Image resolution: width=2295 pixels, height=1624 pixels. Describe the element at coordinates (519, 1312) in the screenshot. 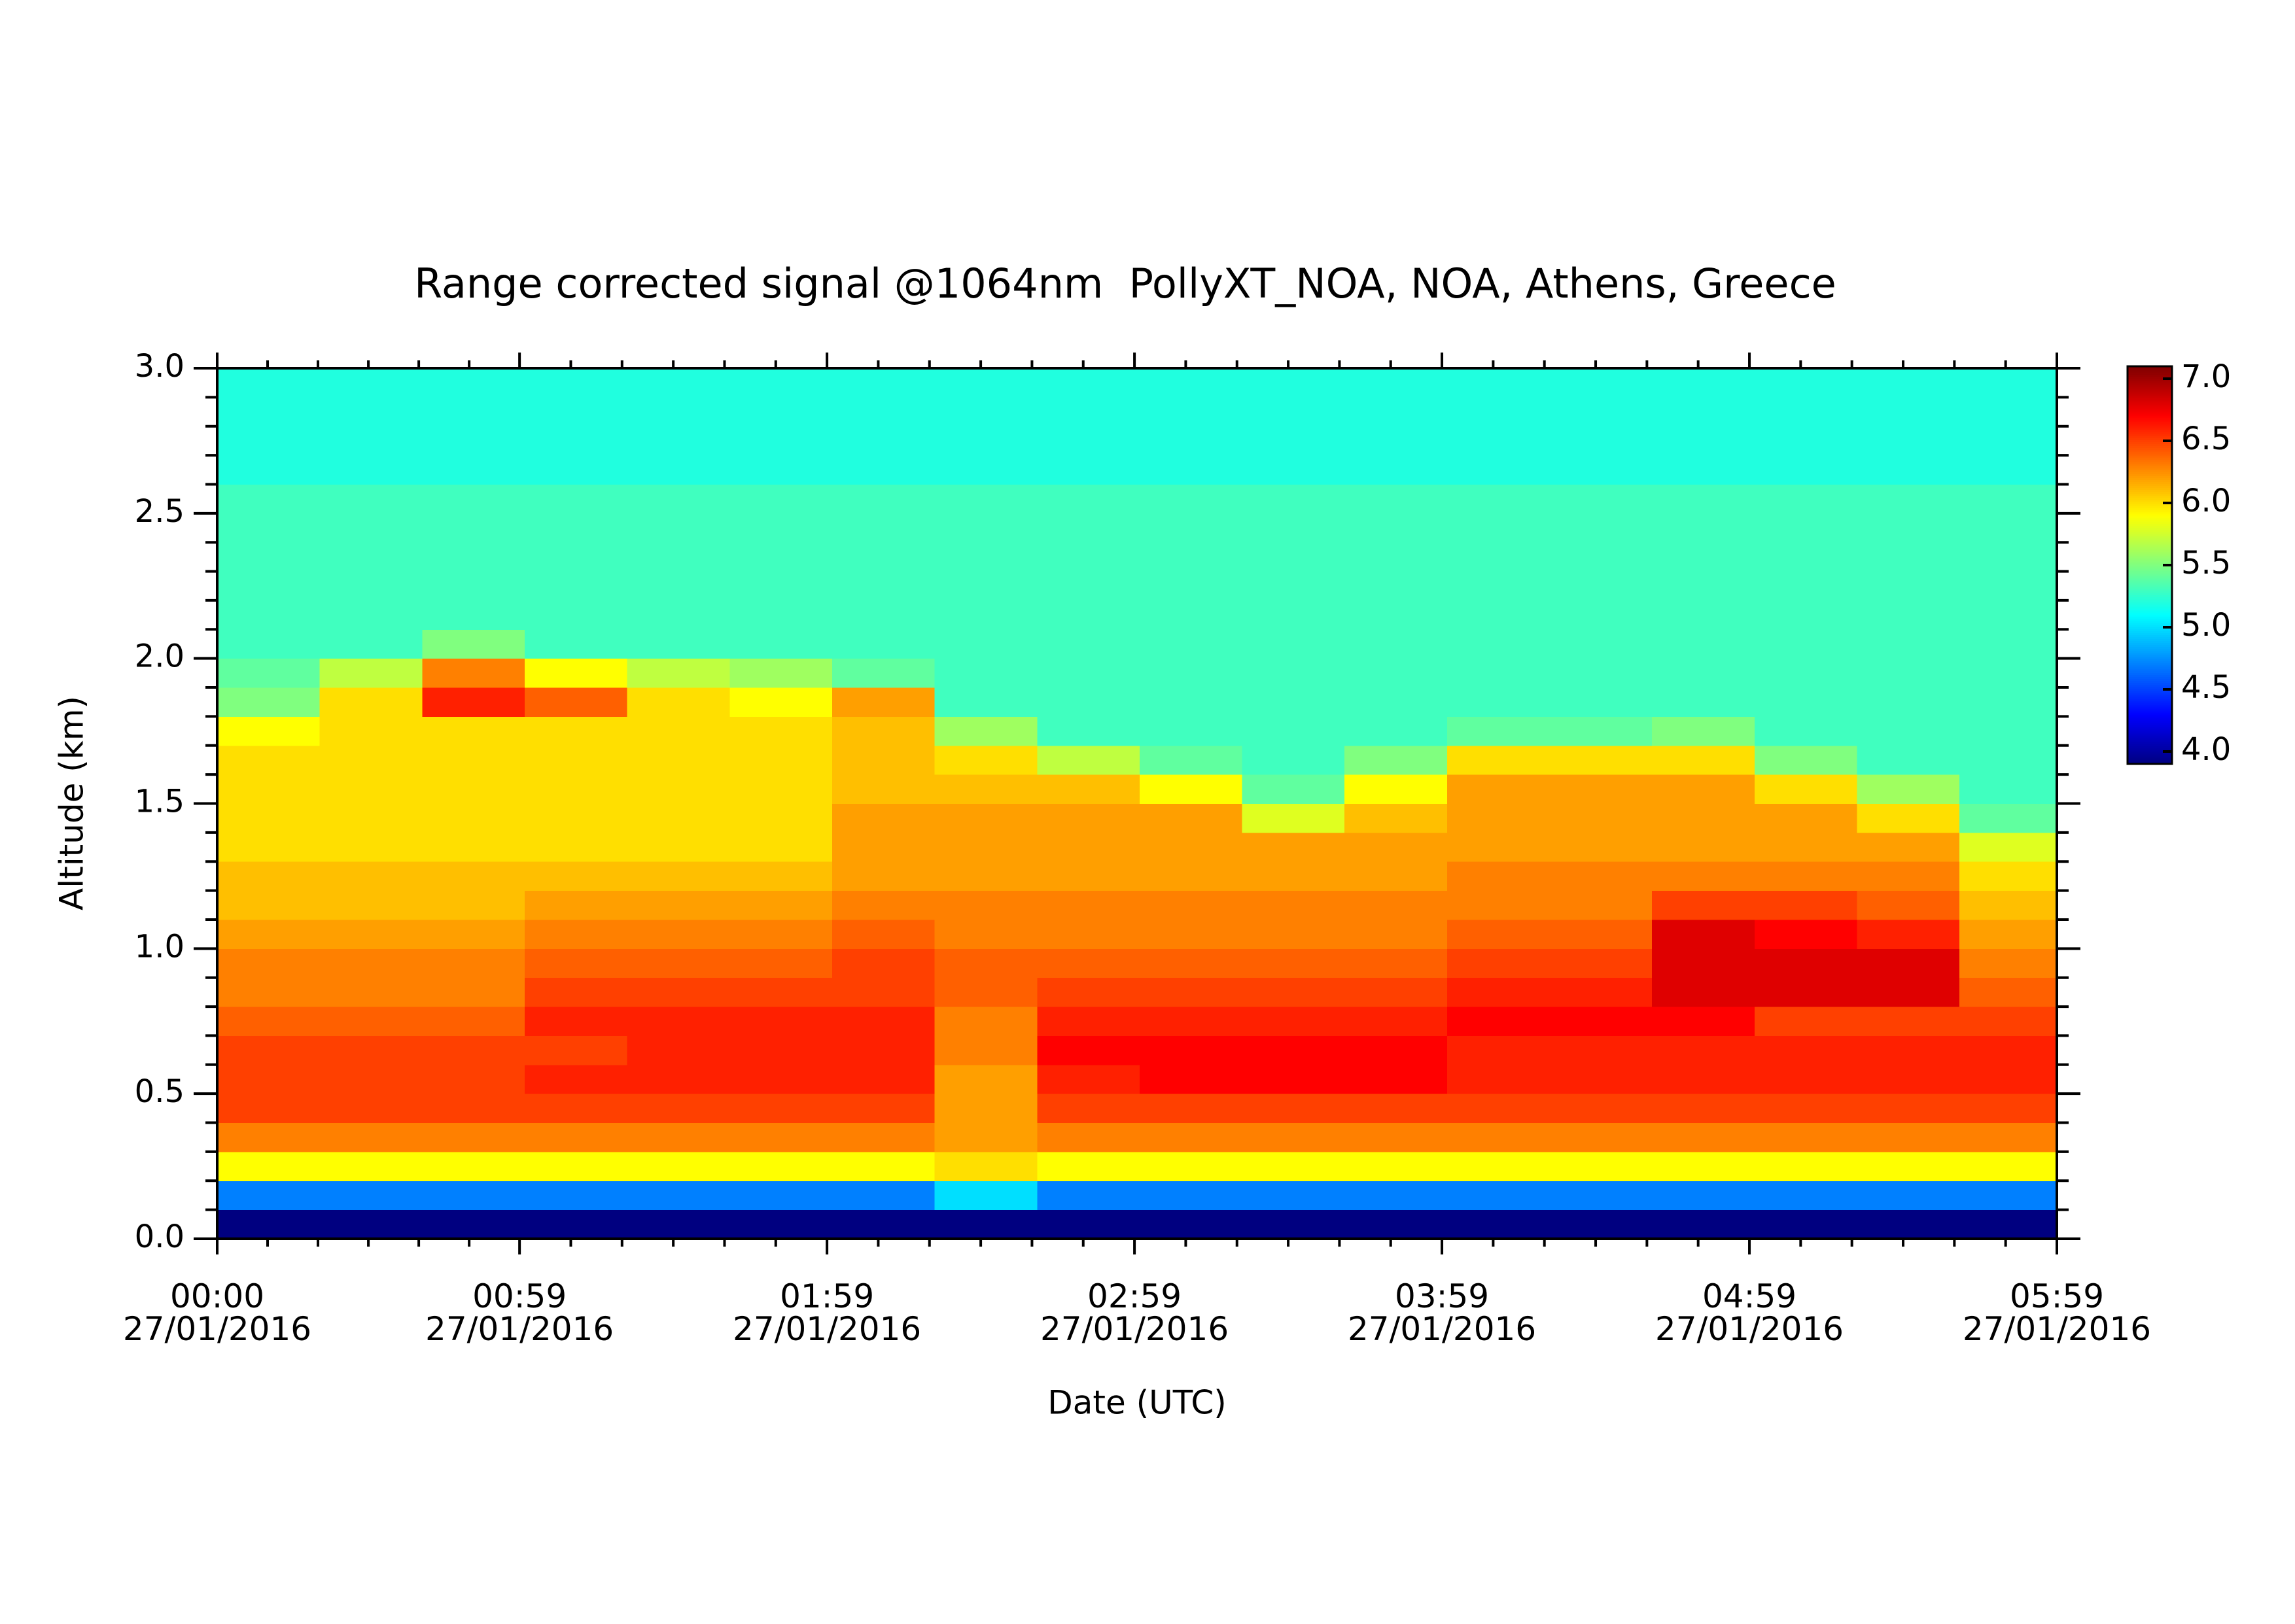

I see `x-tick-label: 00:59 27/01/2016` at that location.